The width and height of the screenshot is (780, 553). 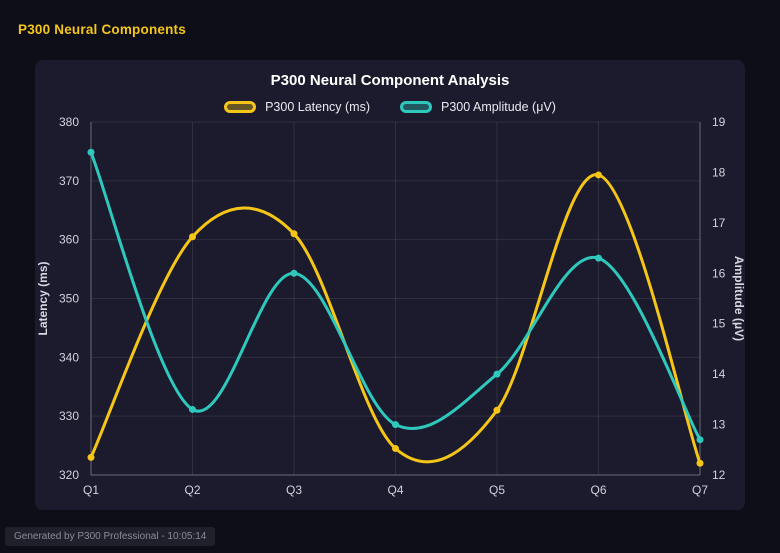 I want to click on left-tick-label: 370, so click(x=69, y=181).